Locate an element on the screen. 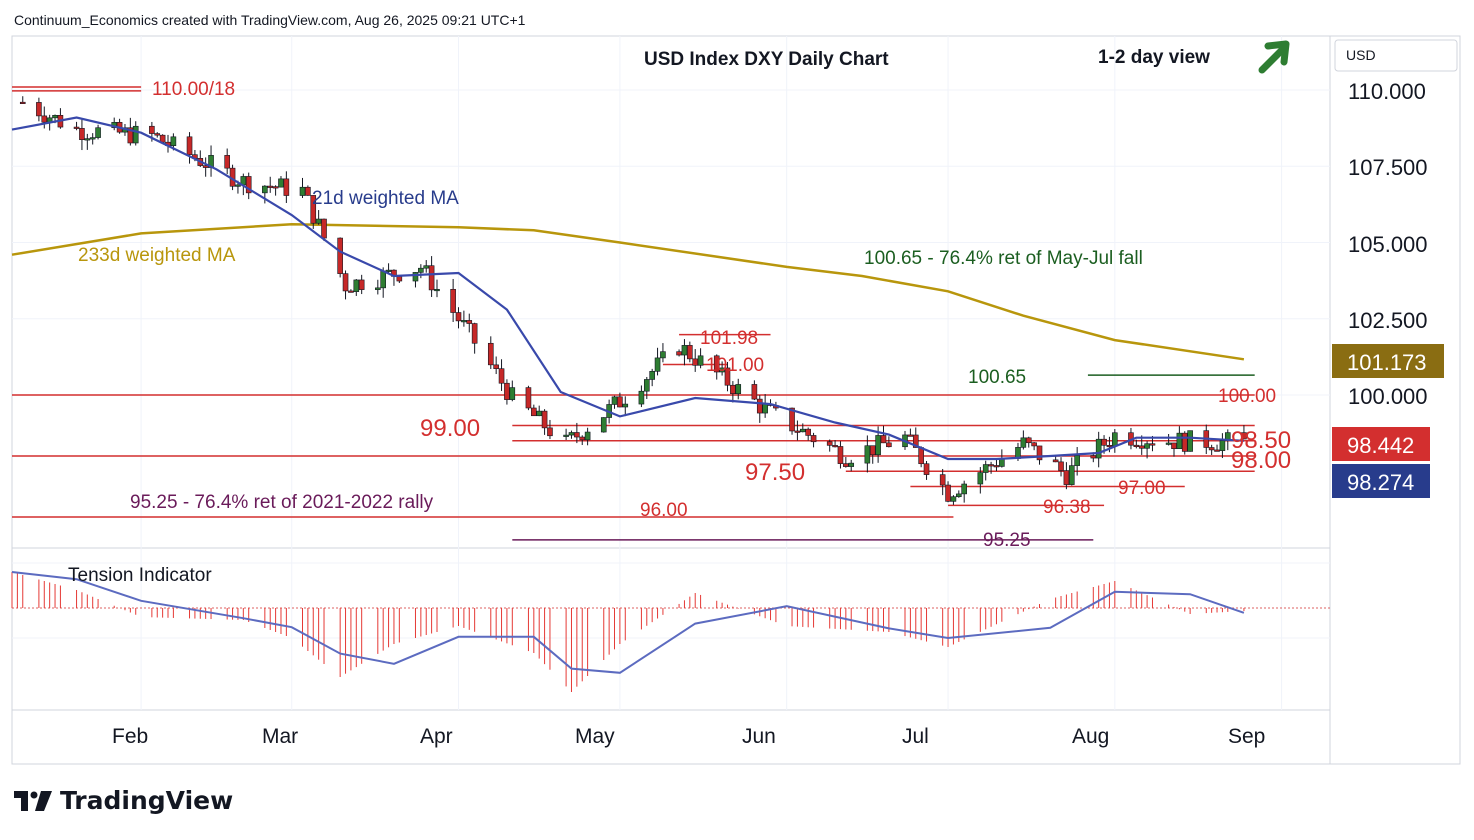  level-label-98-50: 98.50 is located at coordinates (1261, 440).